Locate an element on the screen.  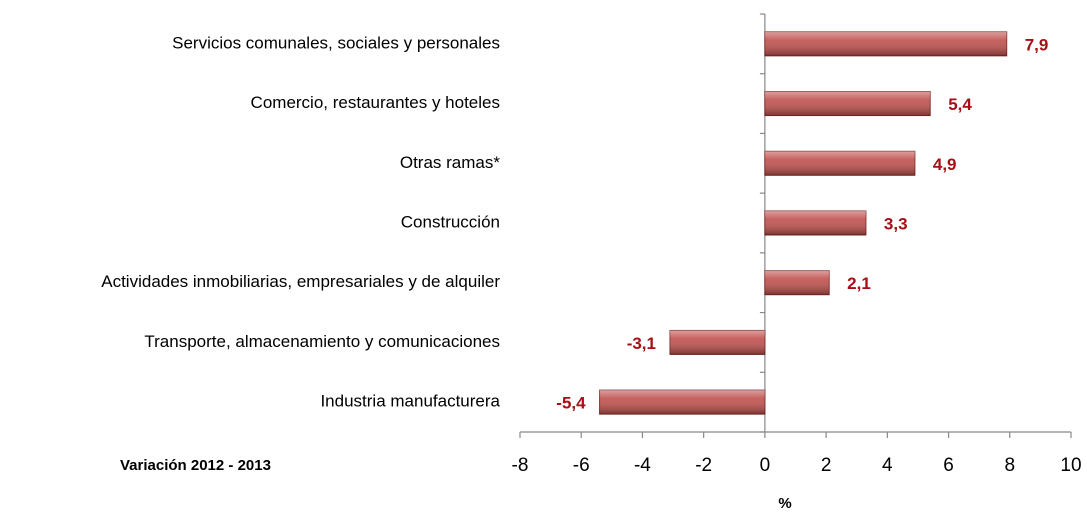
x-tick-label: 2 is located at coordinates (826, 465).